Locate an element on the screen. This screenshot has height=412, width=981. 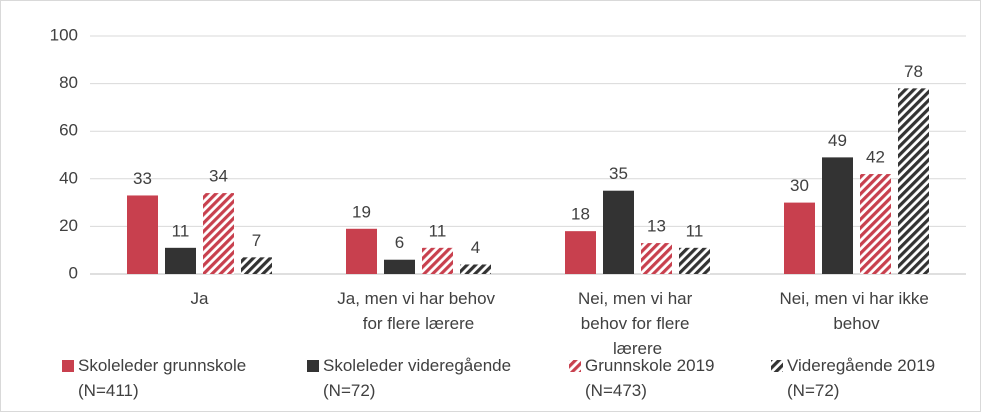
legend-label: Grunnskole 2019 (N=473) is located at coordinates (652, 378).